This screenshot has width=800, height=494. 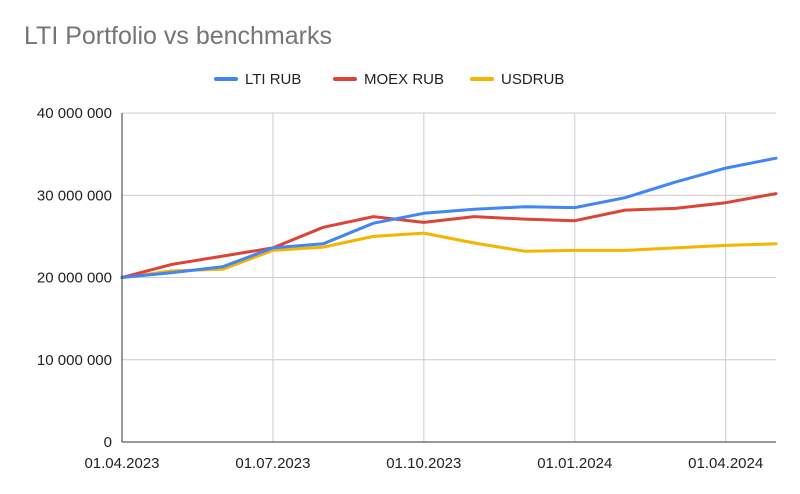 I want to click on series-line-moex-rub, so click(x=449, y=235).